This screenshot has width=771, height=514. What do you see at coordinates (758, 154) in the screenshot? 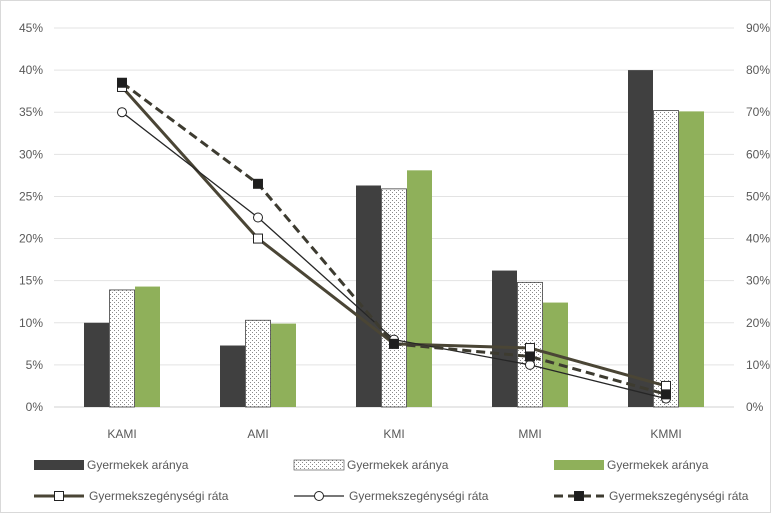
I see `right-tick-label: 60%` at bounding box center [758, 154].